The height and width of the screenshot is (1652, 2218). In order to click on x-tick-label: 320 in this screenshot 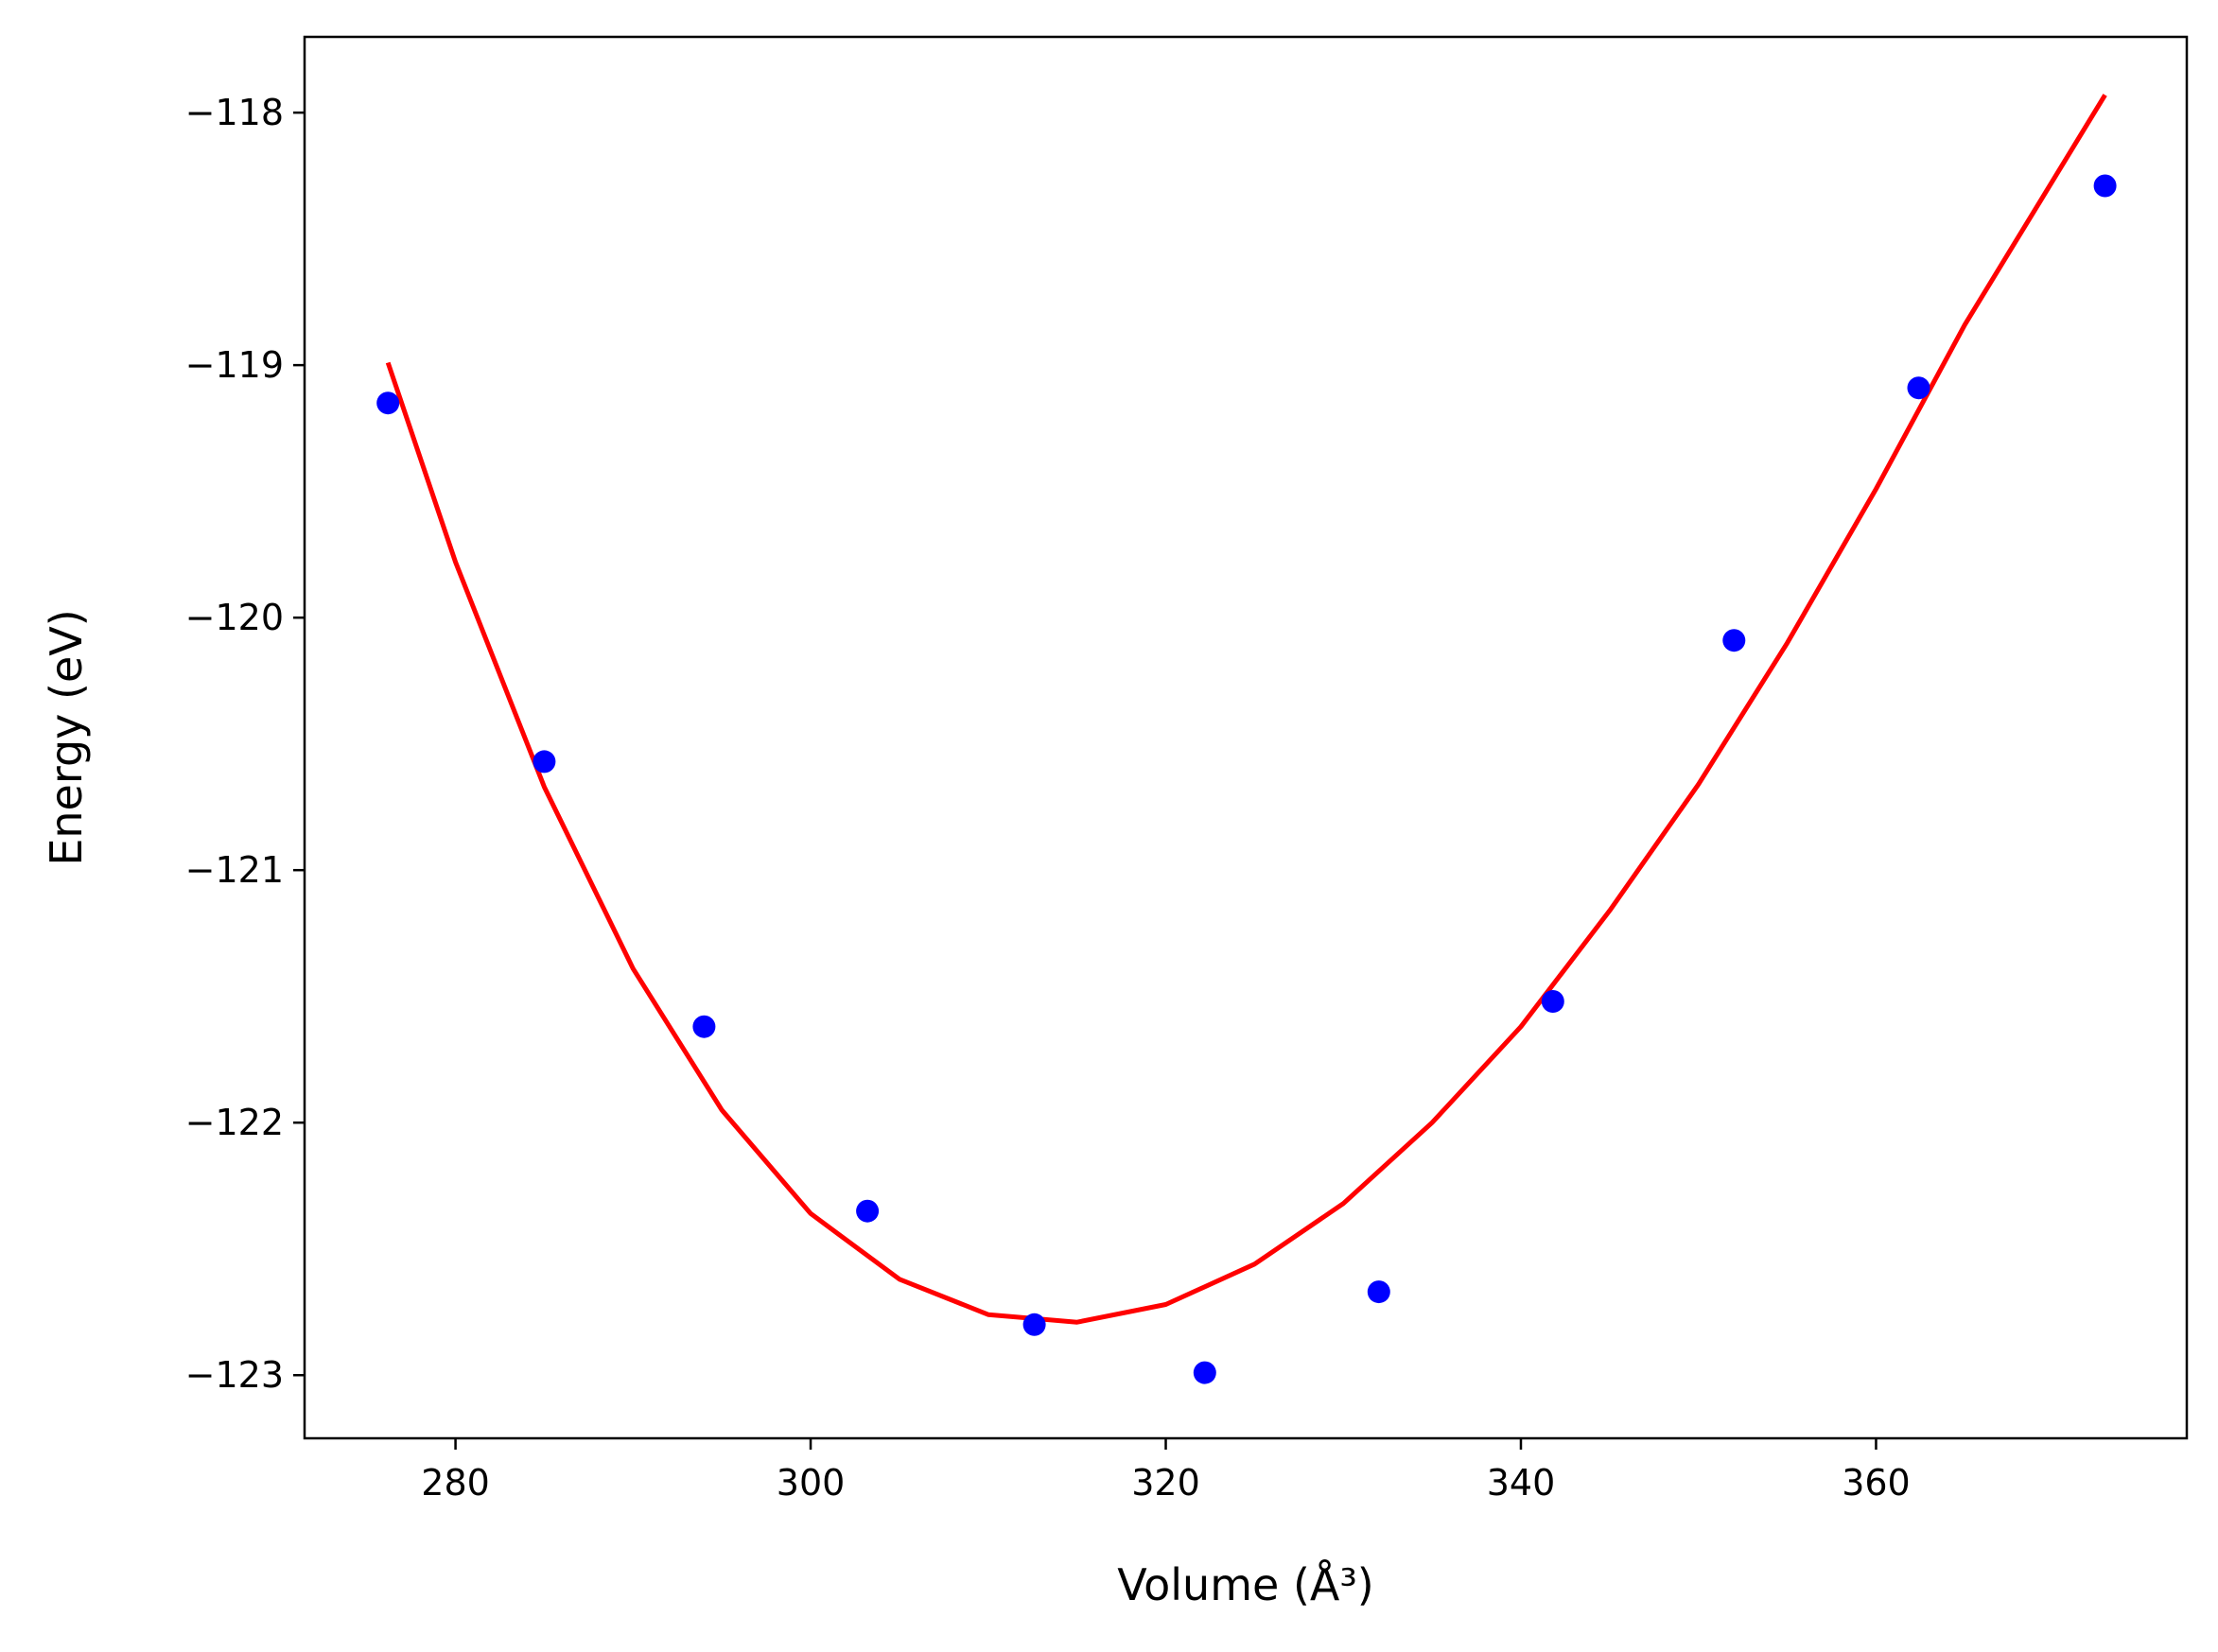, I will do `click(1165, 1483)`.